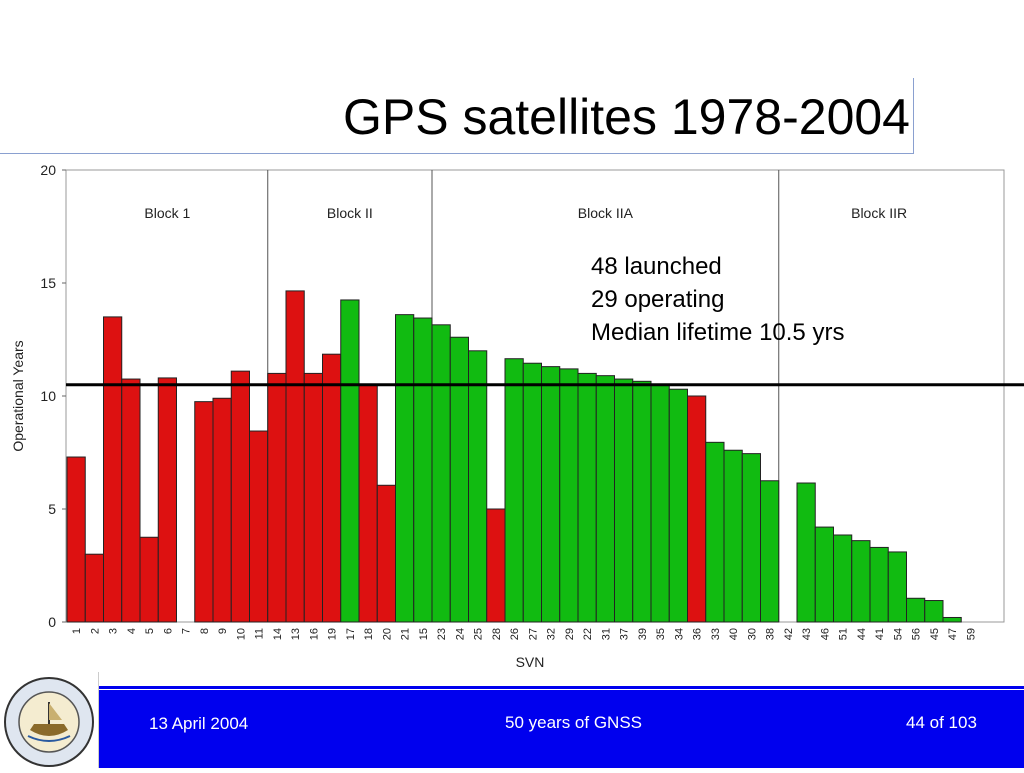 The width and height of the screenshot is (1024, 773). What do you see at coordinates (789, 634) in the screenshot?
I see `x-tick-label: 42` at bounding box center [789, 634].